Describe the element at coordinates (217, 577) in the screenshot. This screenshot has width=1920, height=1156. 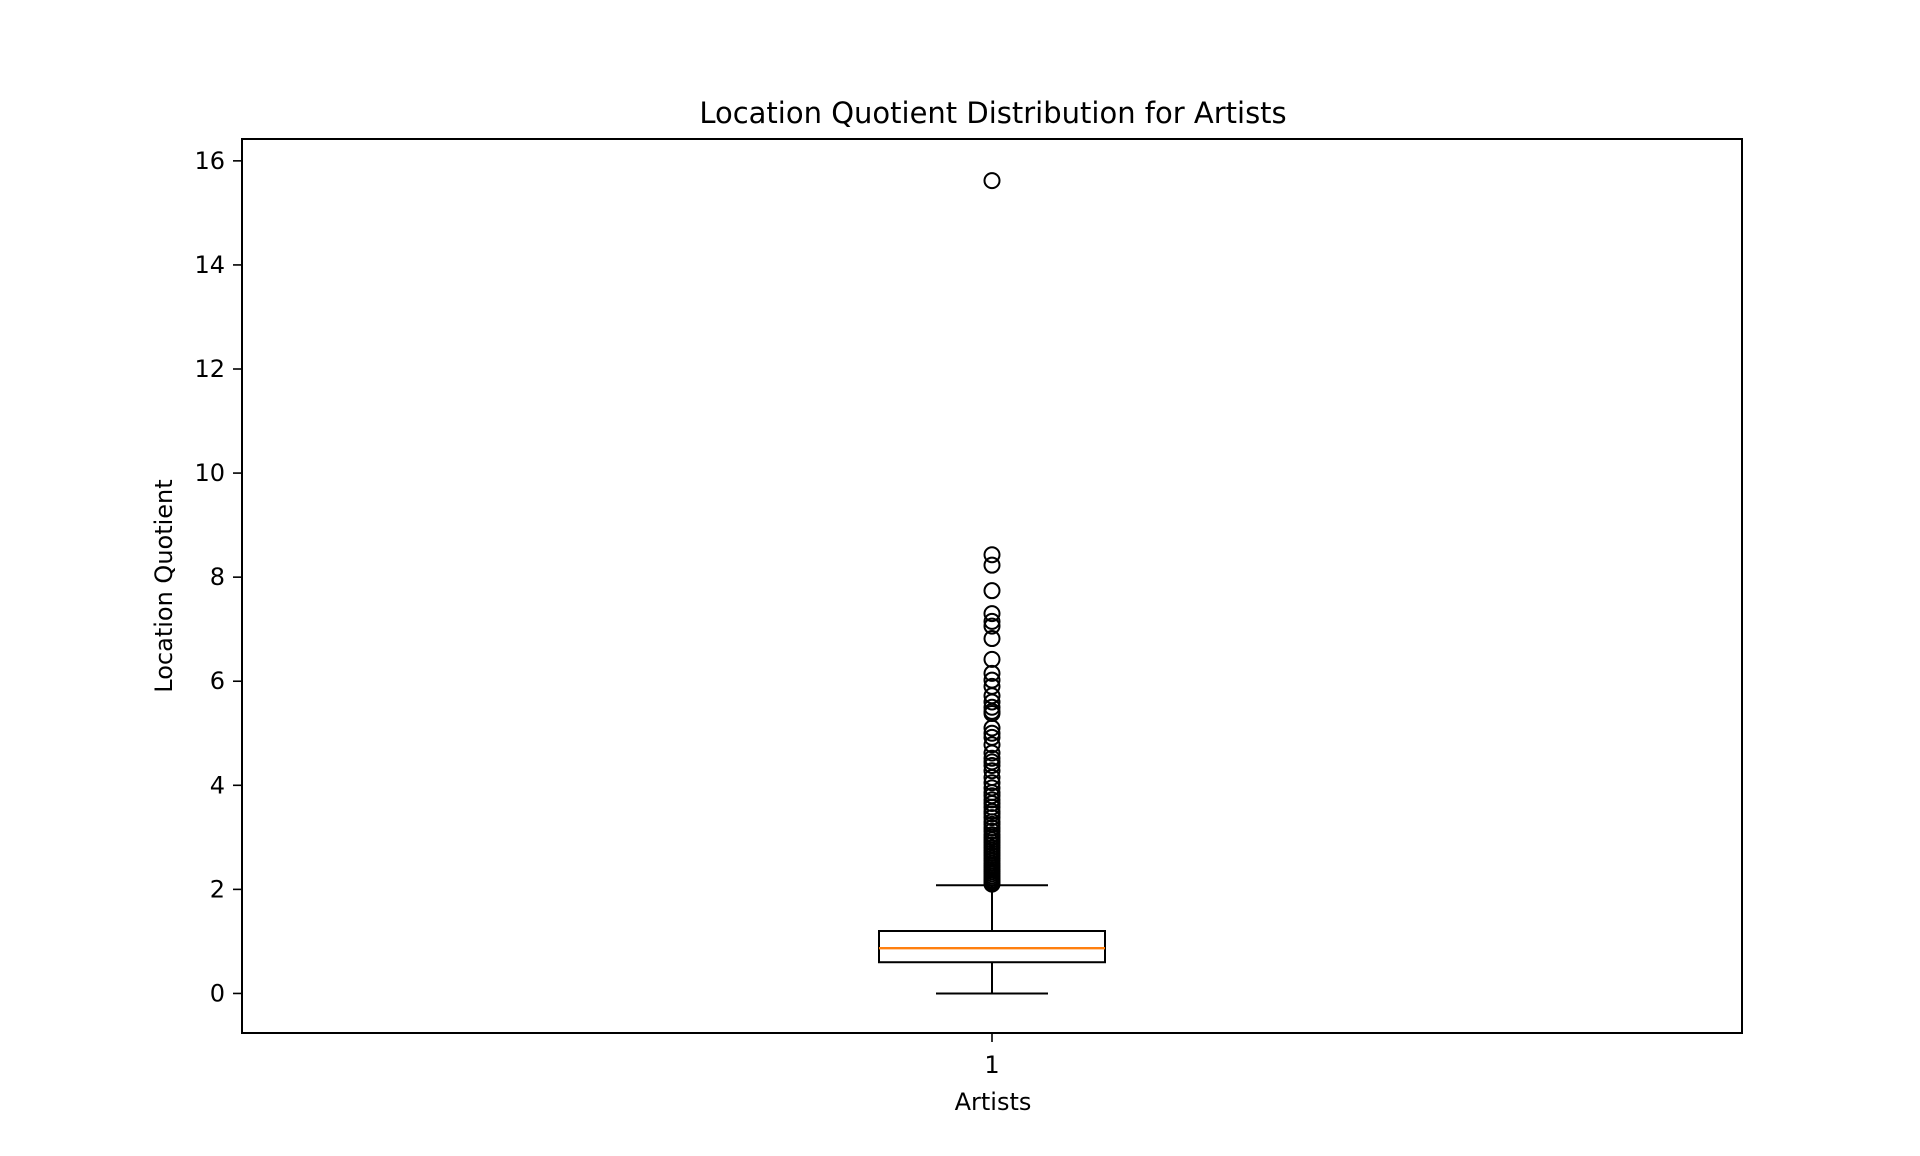
I see `y-tick-label: 8` at that location.